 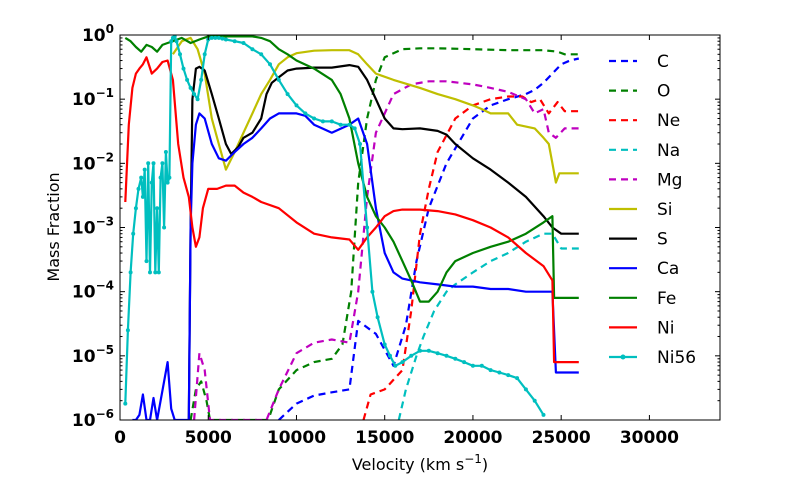 What do you see at coordinates (296, 438) in the screenshot?
I see `x-tick-label: 10000` at bounding box center [296, 438].